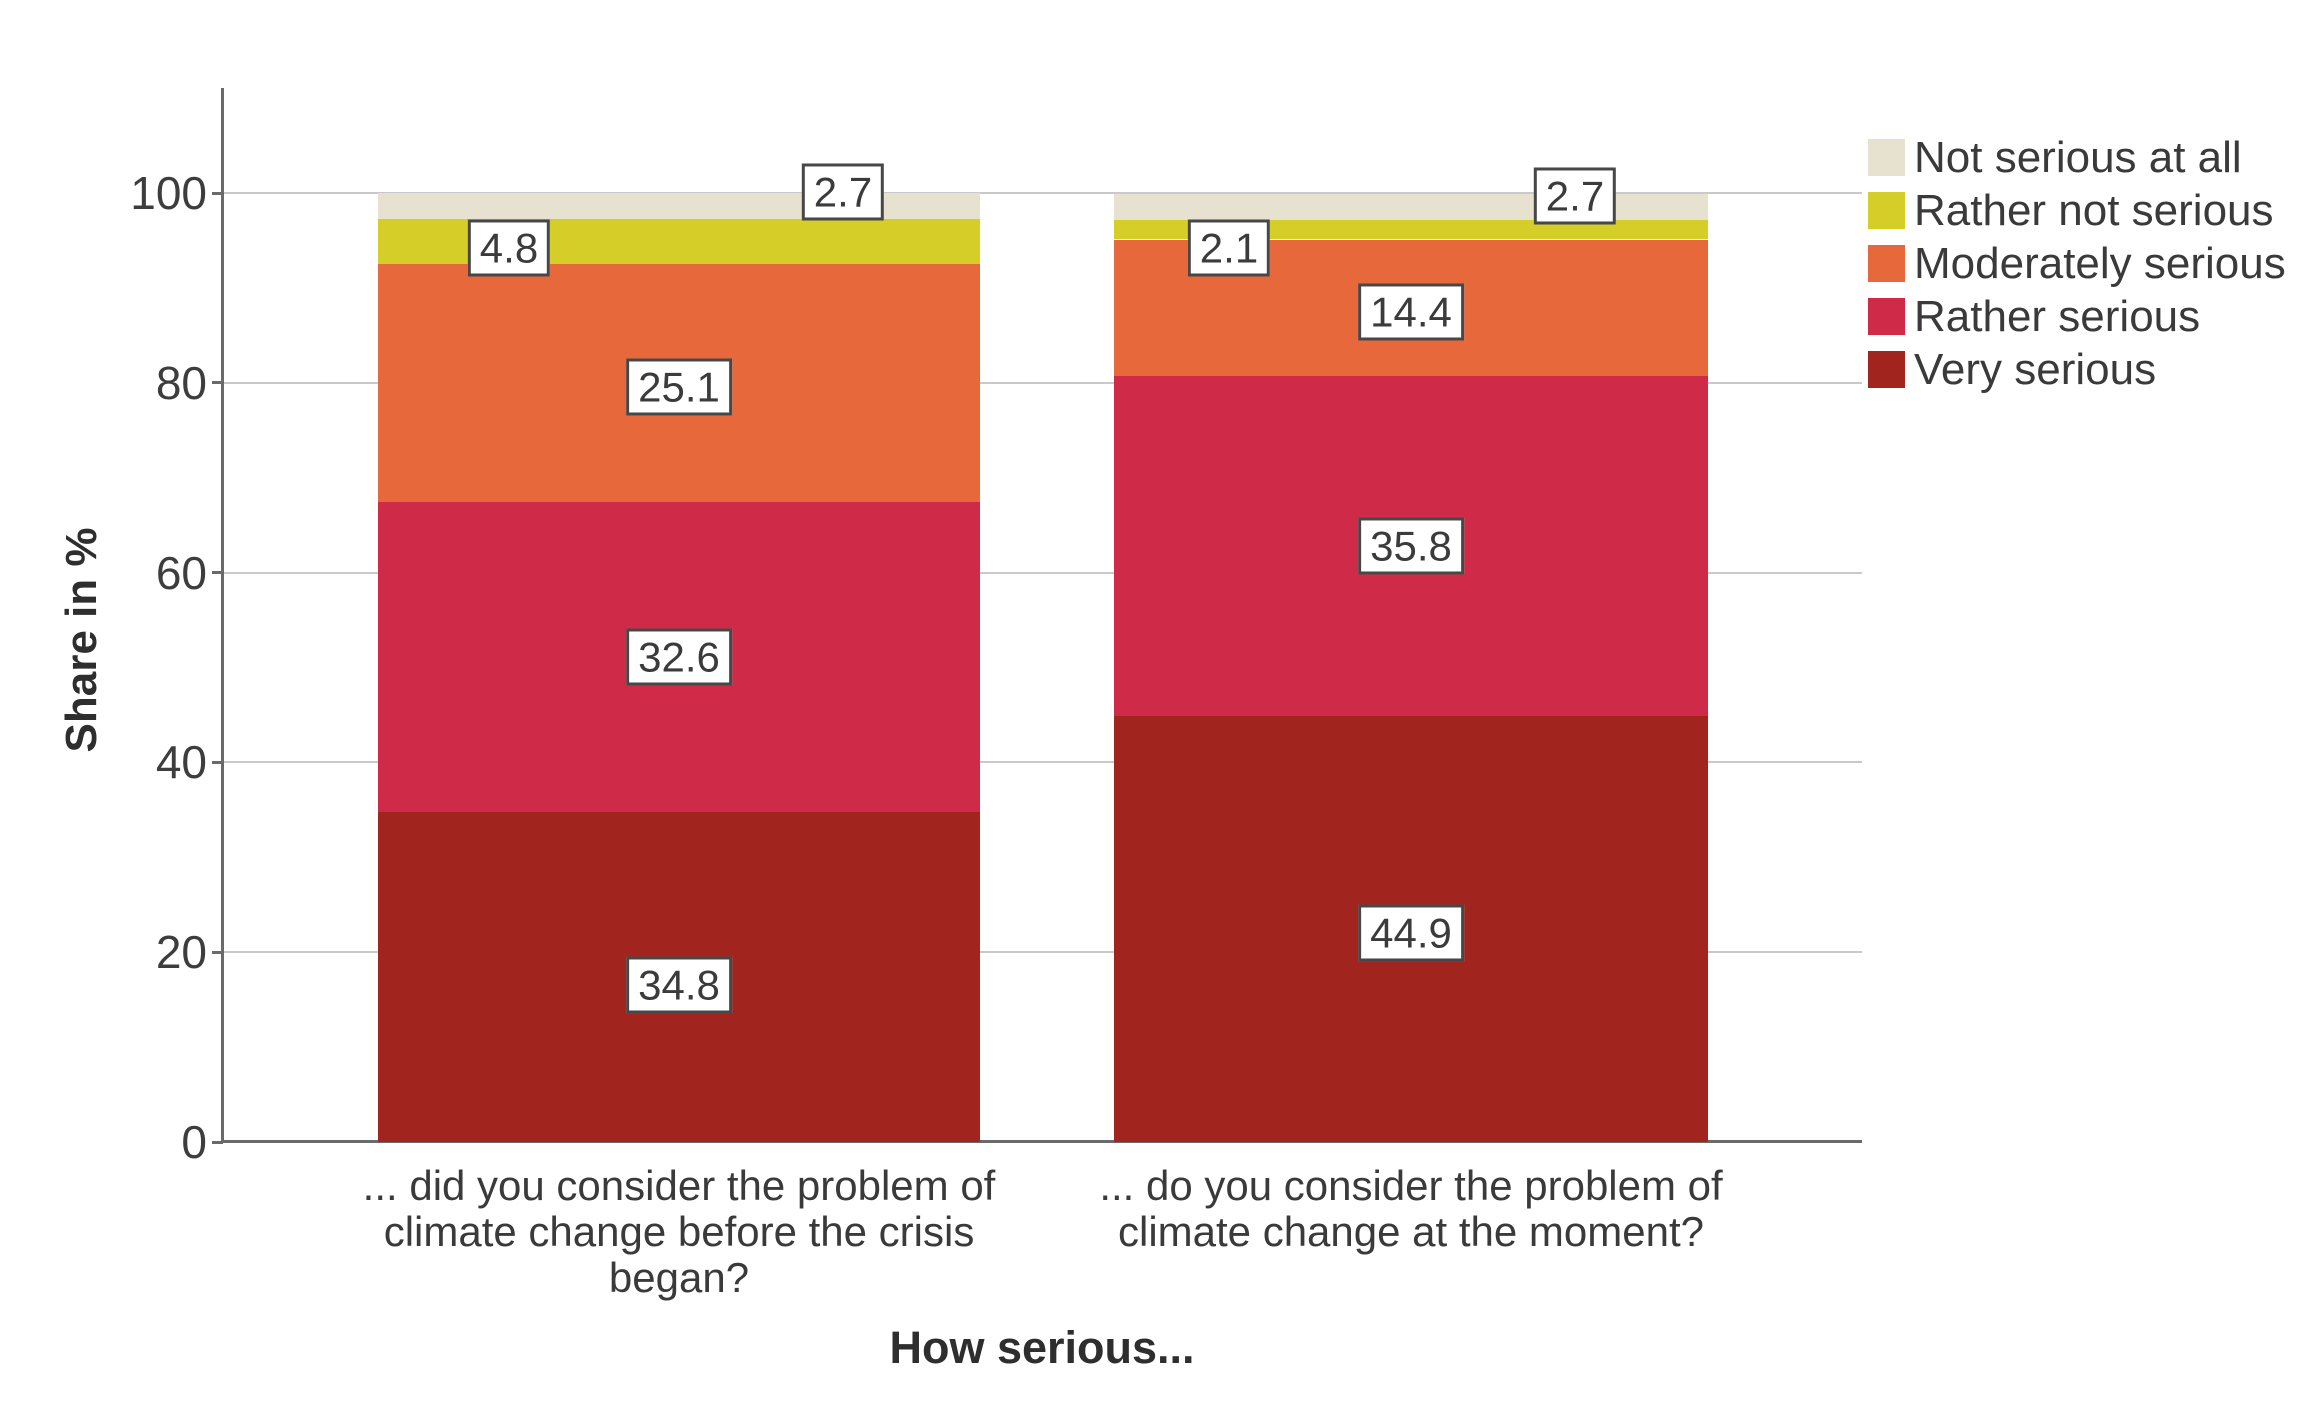 This screenshot has height=1419, width=2299. I want to click on legend-label: Rather not serious, so click(2094, 210).